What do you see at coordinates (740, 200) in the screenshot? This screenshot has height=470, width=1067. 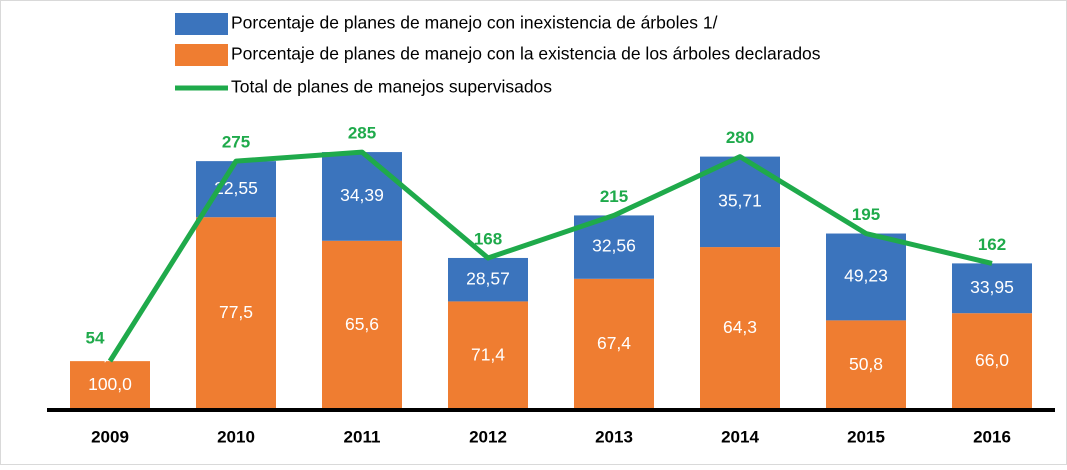 I see `bar-value-label: 35,71` at bounding box center [740, 200].